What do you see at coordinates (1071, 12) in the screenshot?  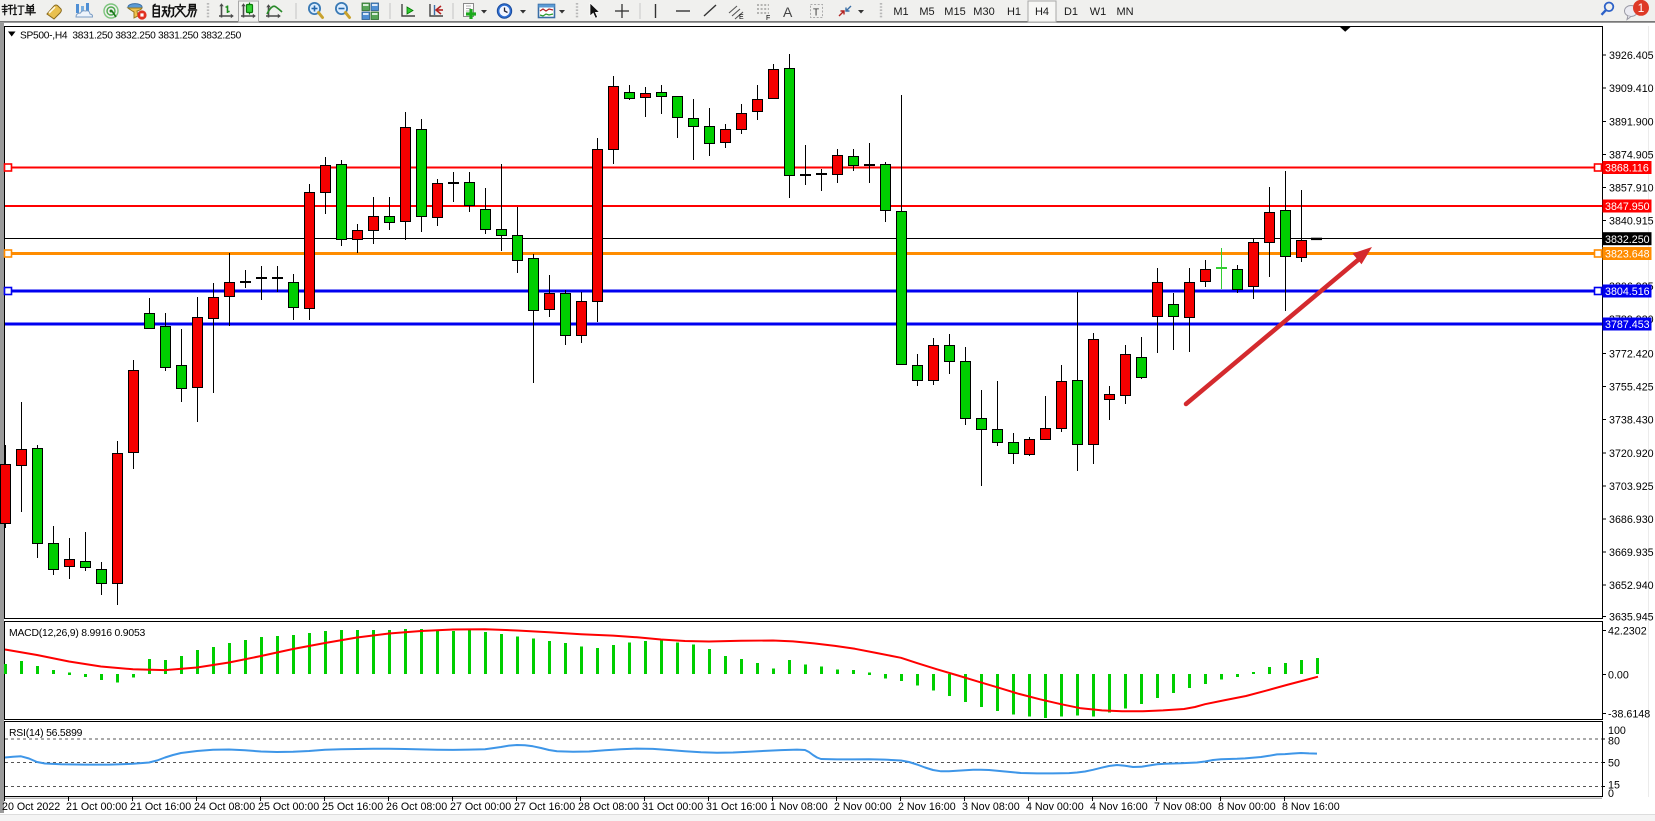 I see `svg-text: D1` at bounding box center [1071, 12].